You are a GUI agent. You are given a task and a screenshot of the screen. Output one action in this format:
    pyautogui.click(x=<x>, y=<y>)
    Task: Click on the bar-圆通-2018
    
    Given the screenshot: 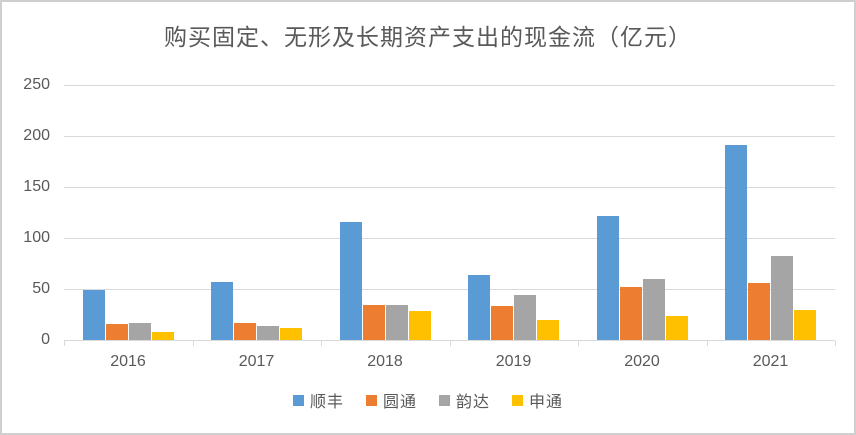 What is the action you would take?
    pyautogui.click(x=373, y=322)
    